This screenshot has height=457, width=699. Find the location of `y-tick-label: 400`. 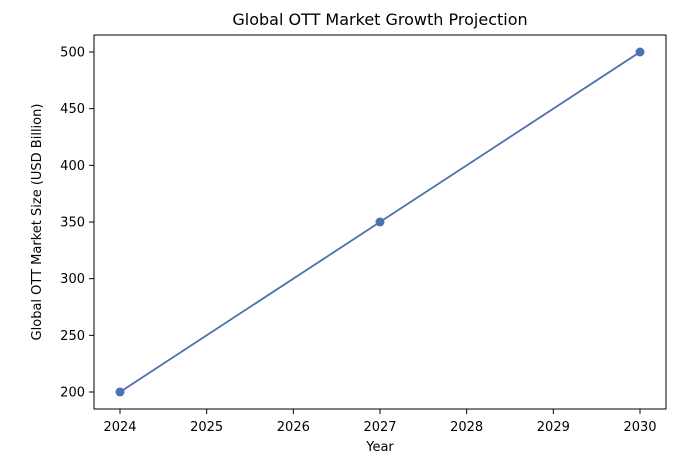

y-tick-label: 400 is located at coordinates (72, 166).